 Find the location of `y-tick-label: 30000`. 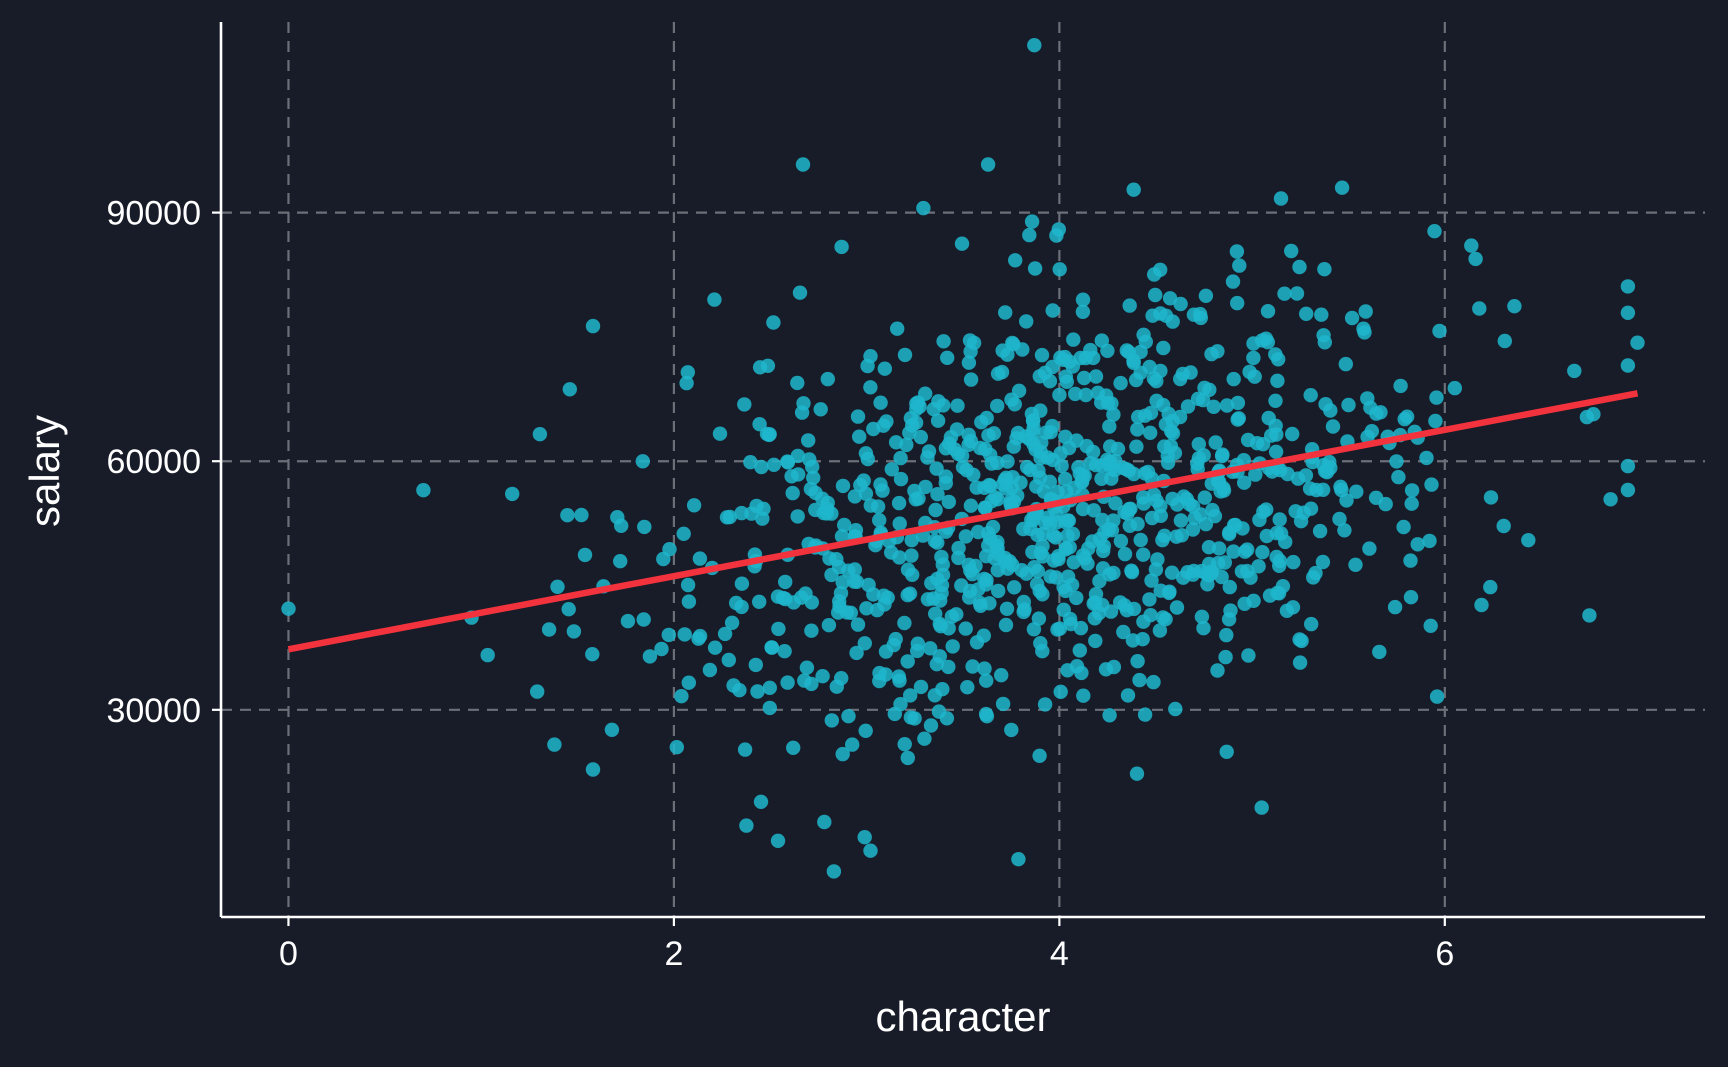

y-tick-label: 30000 is located at coordinates (153, 711).